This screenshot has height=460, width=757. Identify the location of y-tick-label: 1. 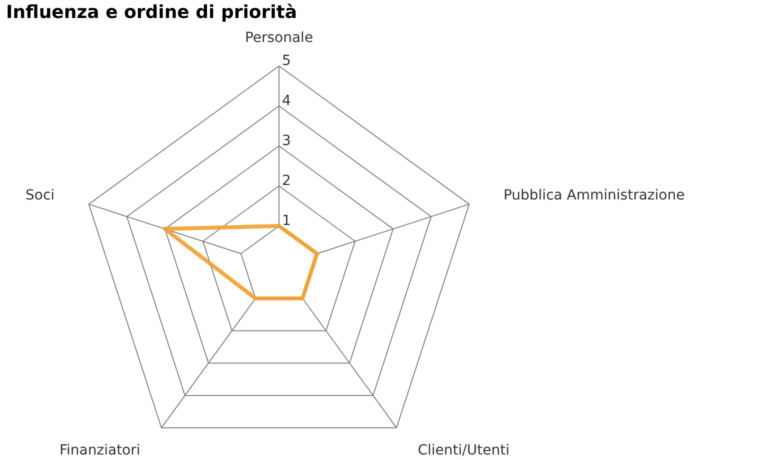
(286, 221).